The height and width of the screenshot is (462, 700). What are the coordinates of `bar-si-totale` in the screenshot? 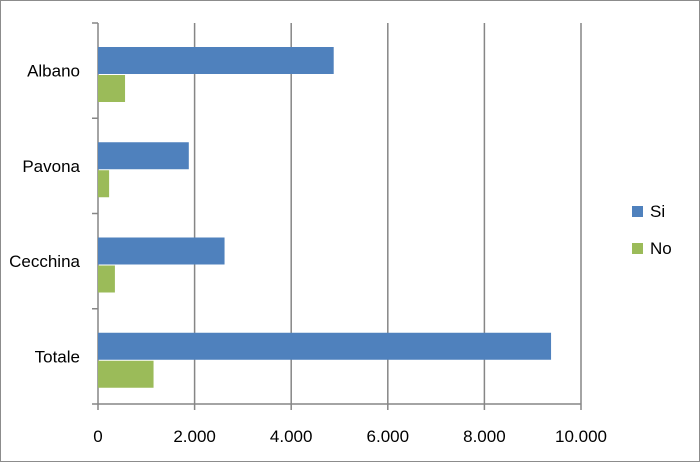 It's located at (325, 346).